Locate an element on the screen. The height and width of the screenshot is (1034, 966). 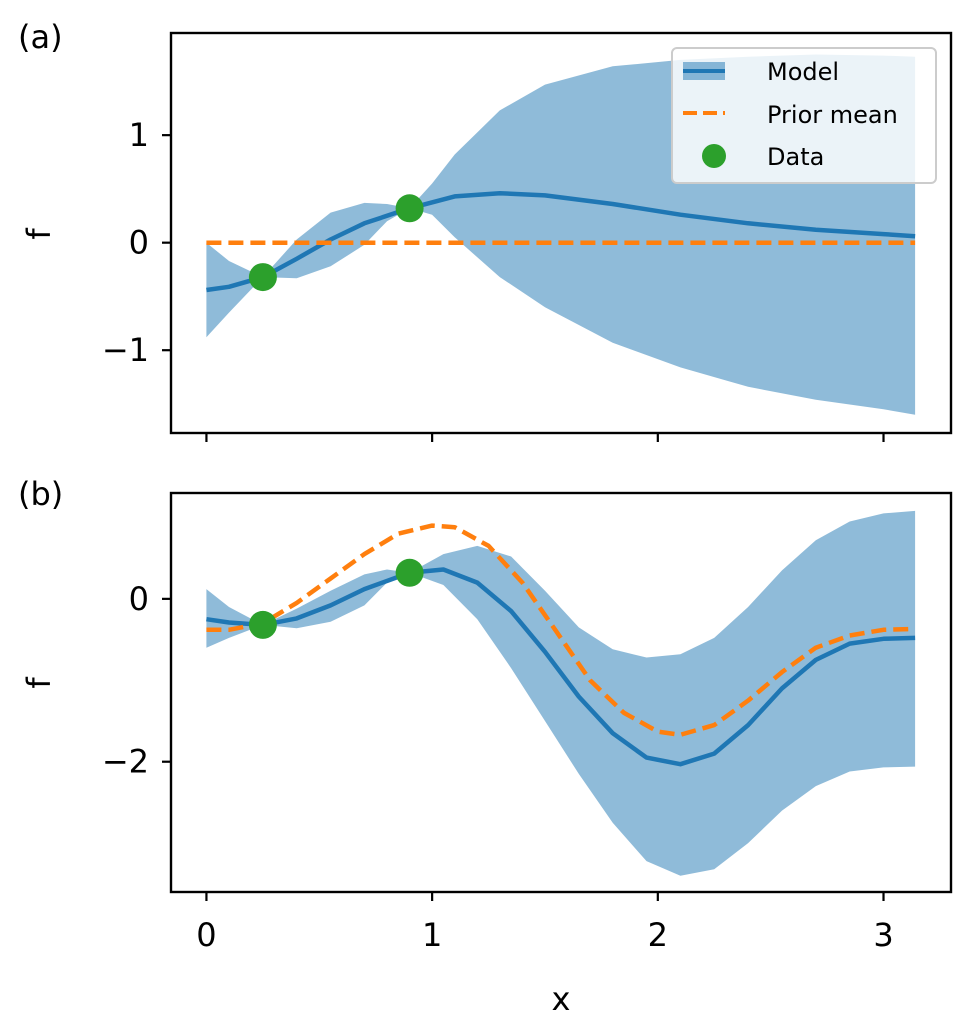
legend-data-label: Data is located at coordinates (795, 157).